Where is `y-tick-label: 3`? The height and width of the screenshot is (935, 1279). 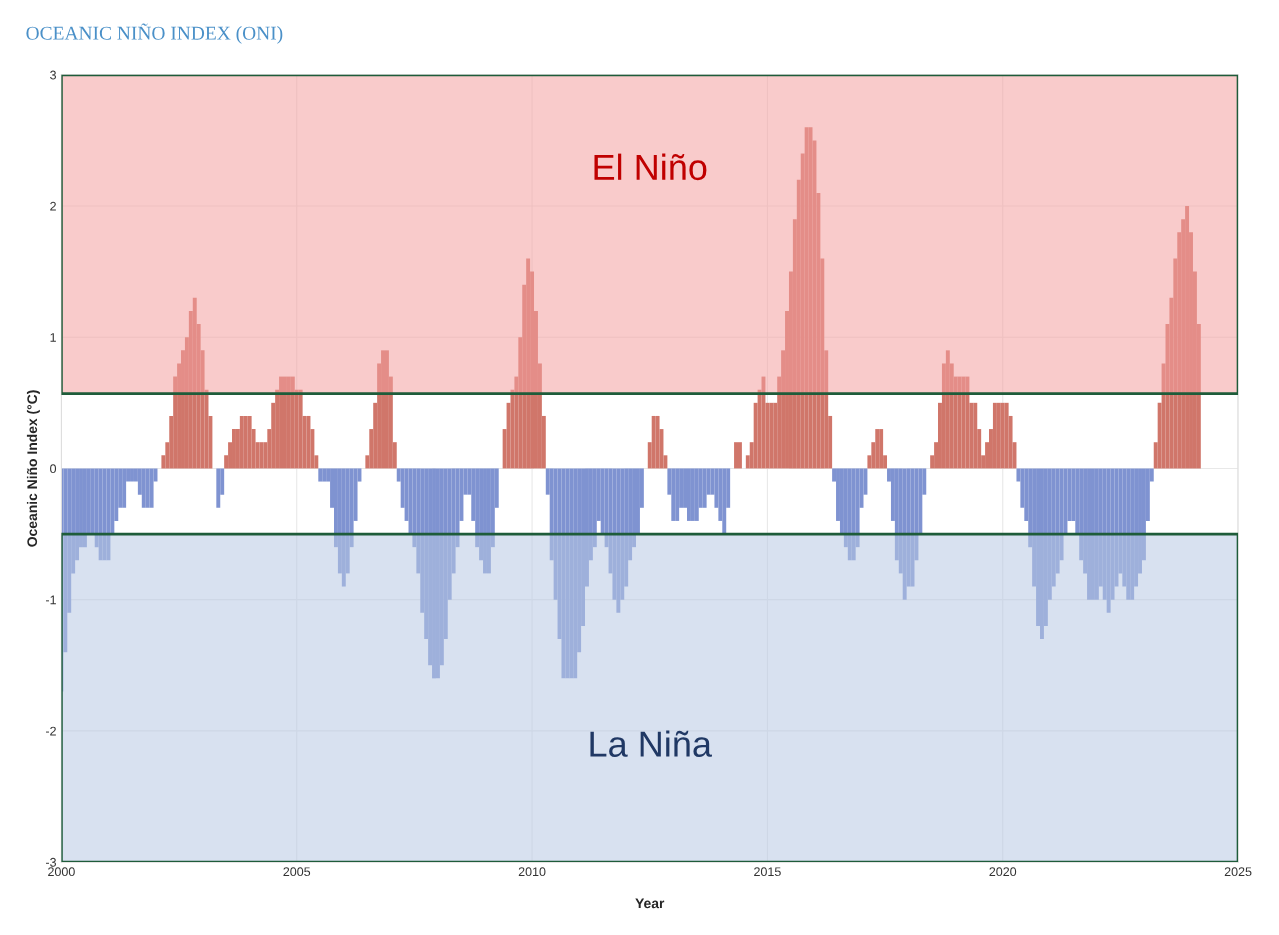 y-tick-label: 3 is located at coordinates (53, 75).